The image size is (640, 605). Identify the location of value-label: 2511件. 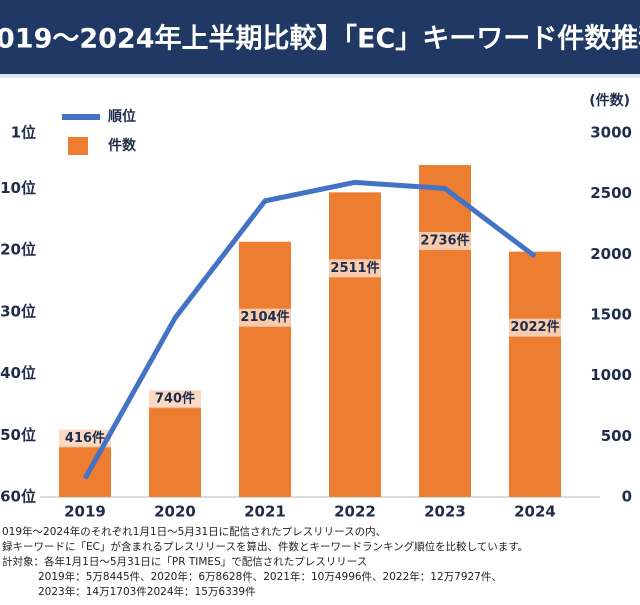
(354, 268).